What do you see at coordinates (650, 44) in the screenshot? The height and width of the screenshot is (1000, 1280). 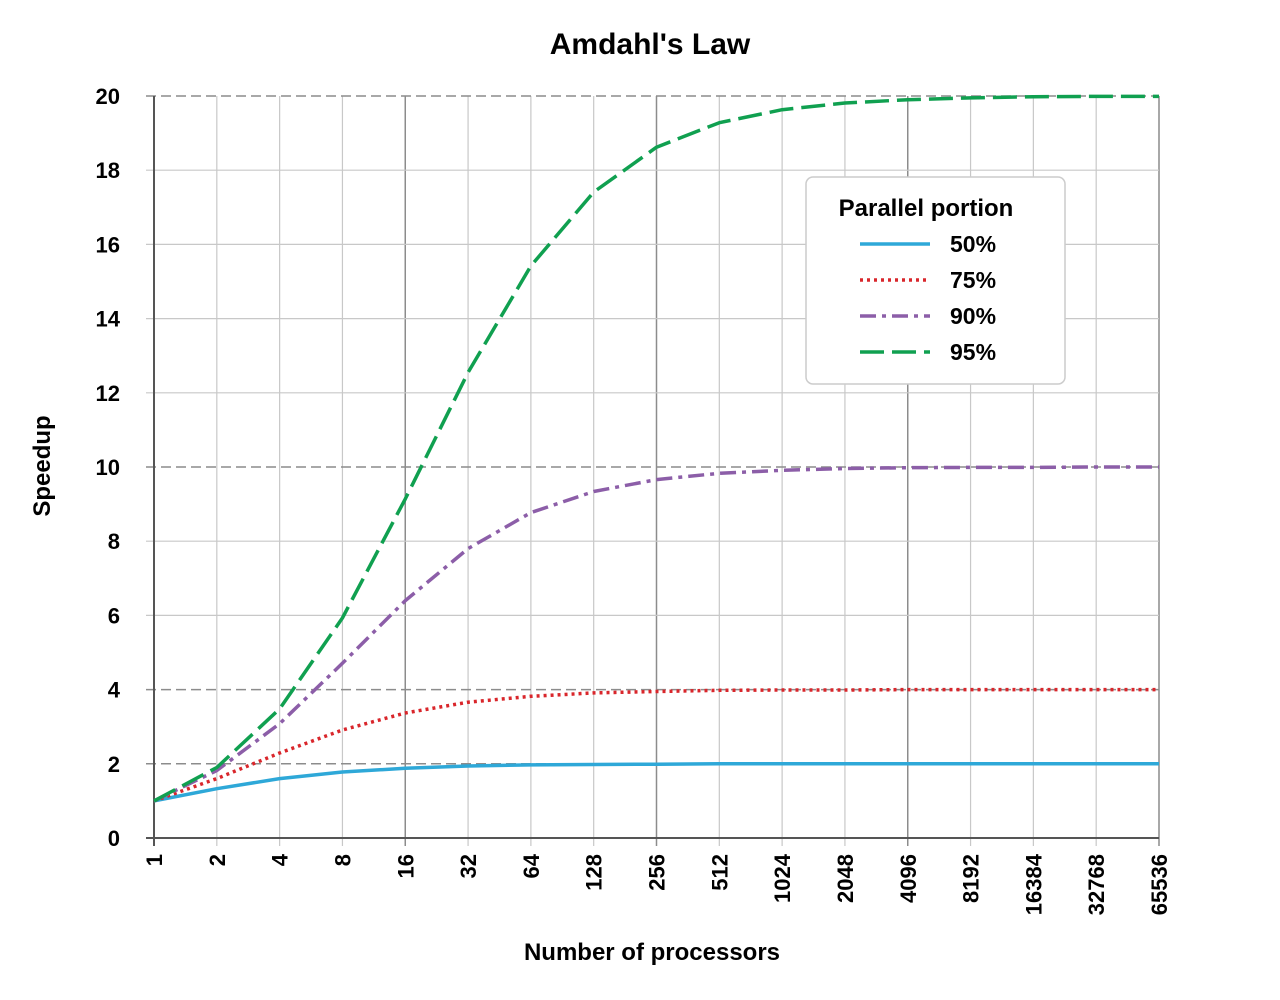 I see `chart-title: Amdahl's Law` at bounding box center [650, 44].